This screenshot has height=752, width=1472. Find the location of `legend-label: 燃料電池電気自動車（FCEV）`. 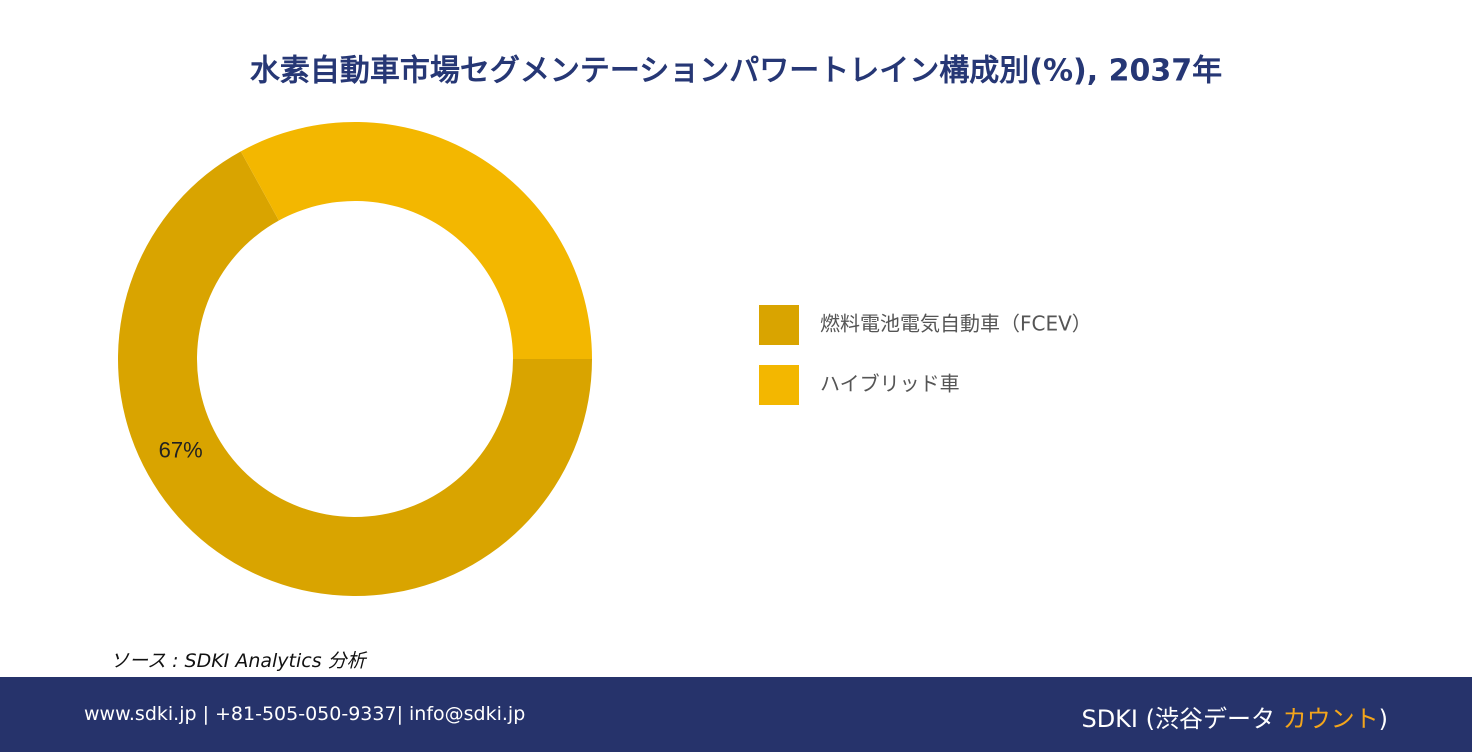

legend-label: 燃料電池電気自動車（FCEV） is located at coordinates (956, 324).